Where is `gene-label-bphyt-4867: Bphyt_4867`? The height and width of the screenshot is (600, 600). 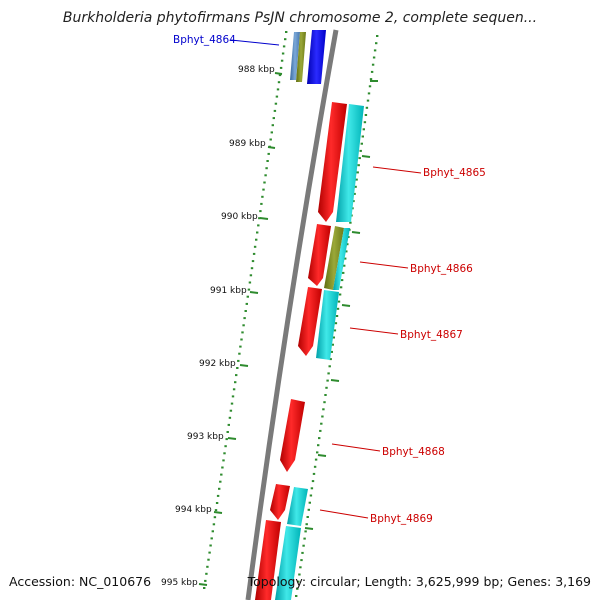 gene-label-bphyt-4867: Bphyt_4867 is located at coordinates (431, 335).